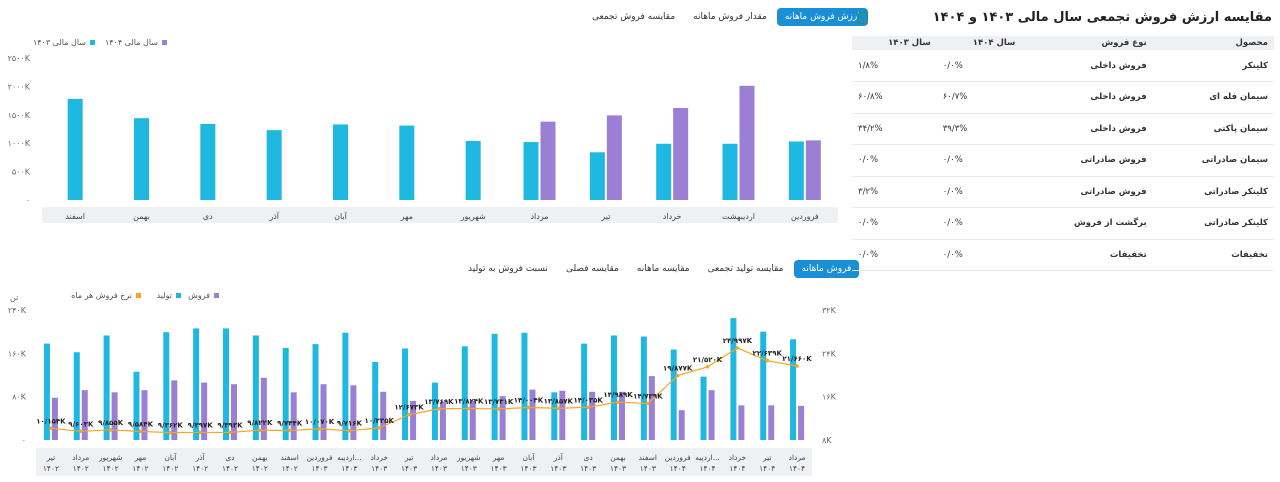  I want to click on cell-1403: ۳۴/۲%, so click(894, 129).